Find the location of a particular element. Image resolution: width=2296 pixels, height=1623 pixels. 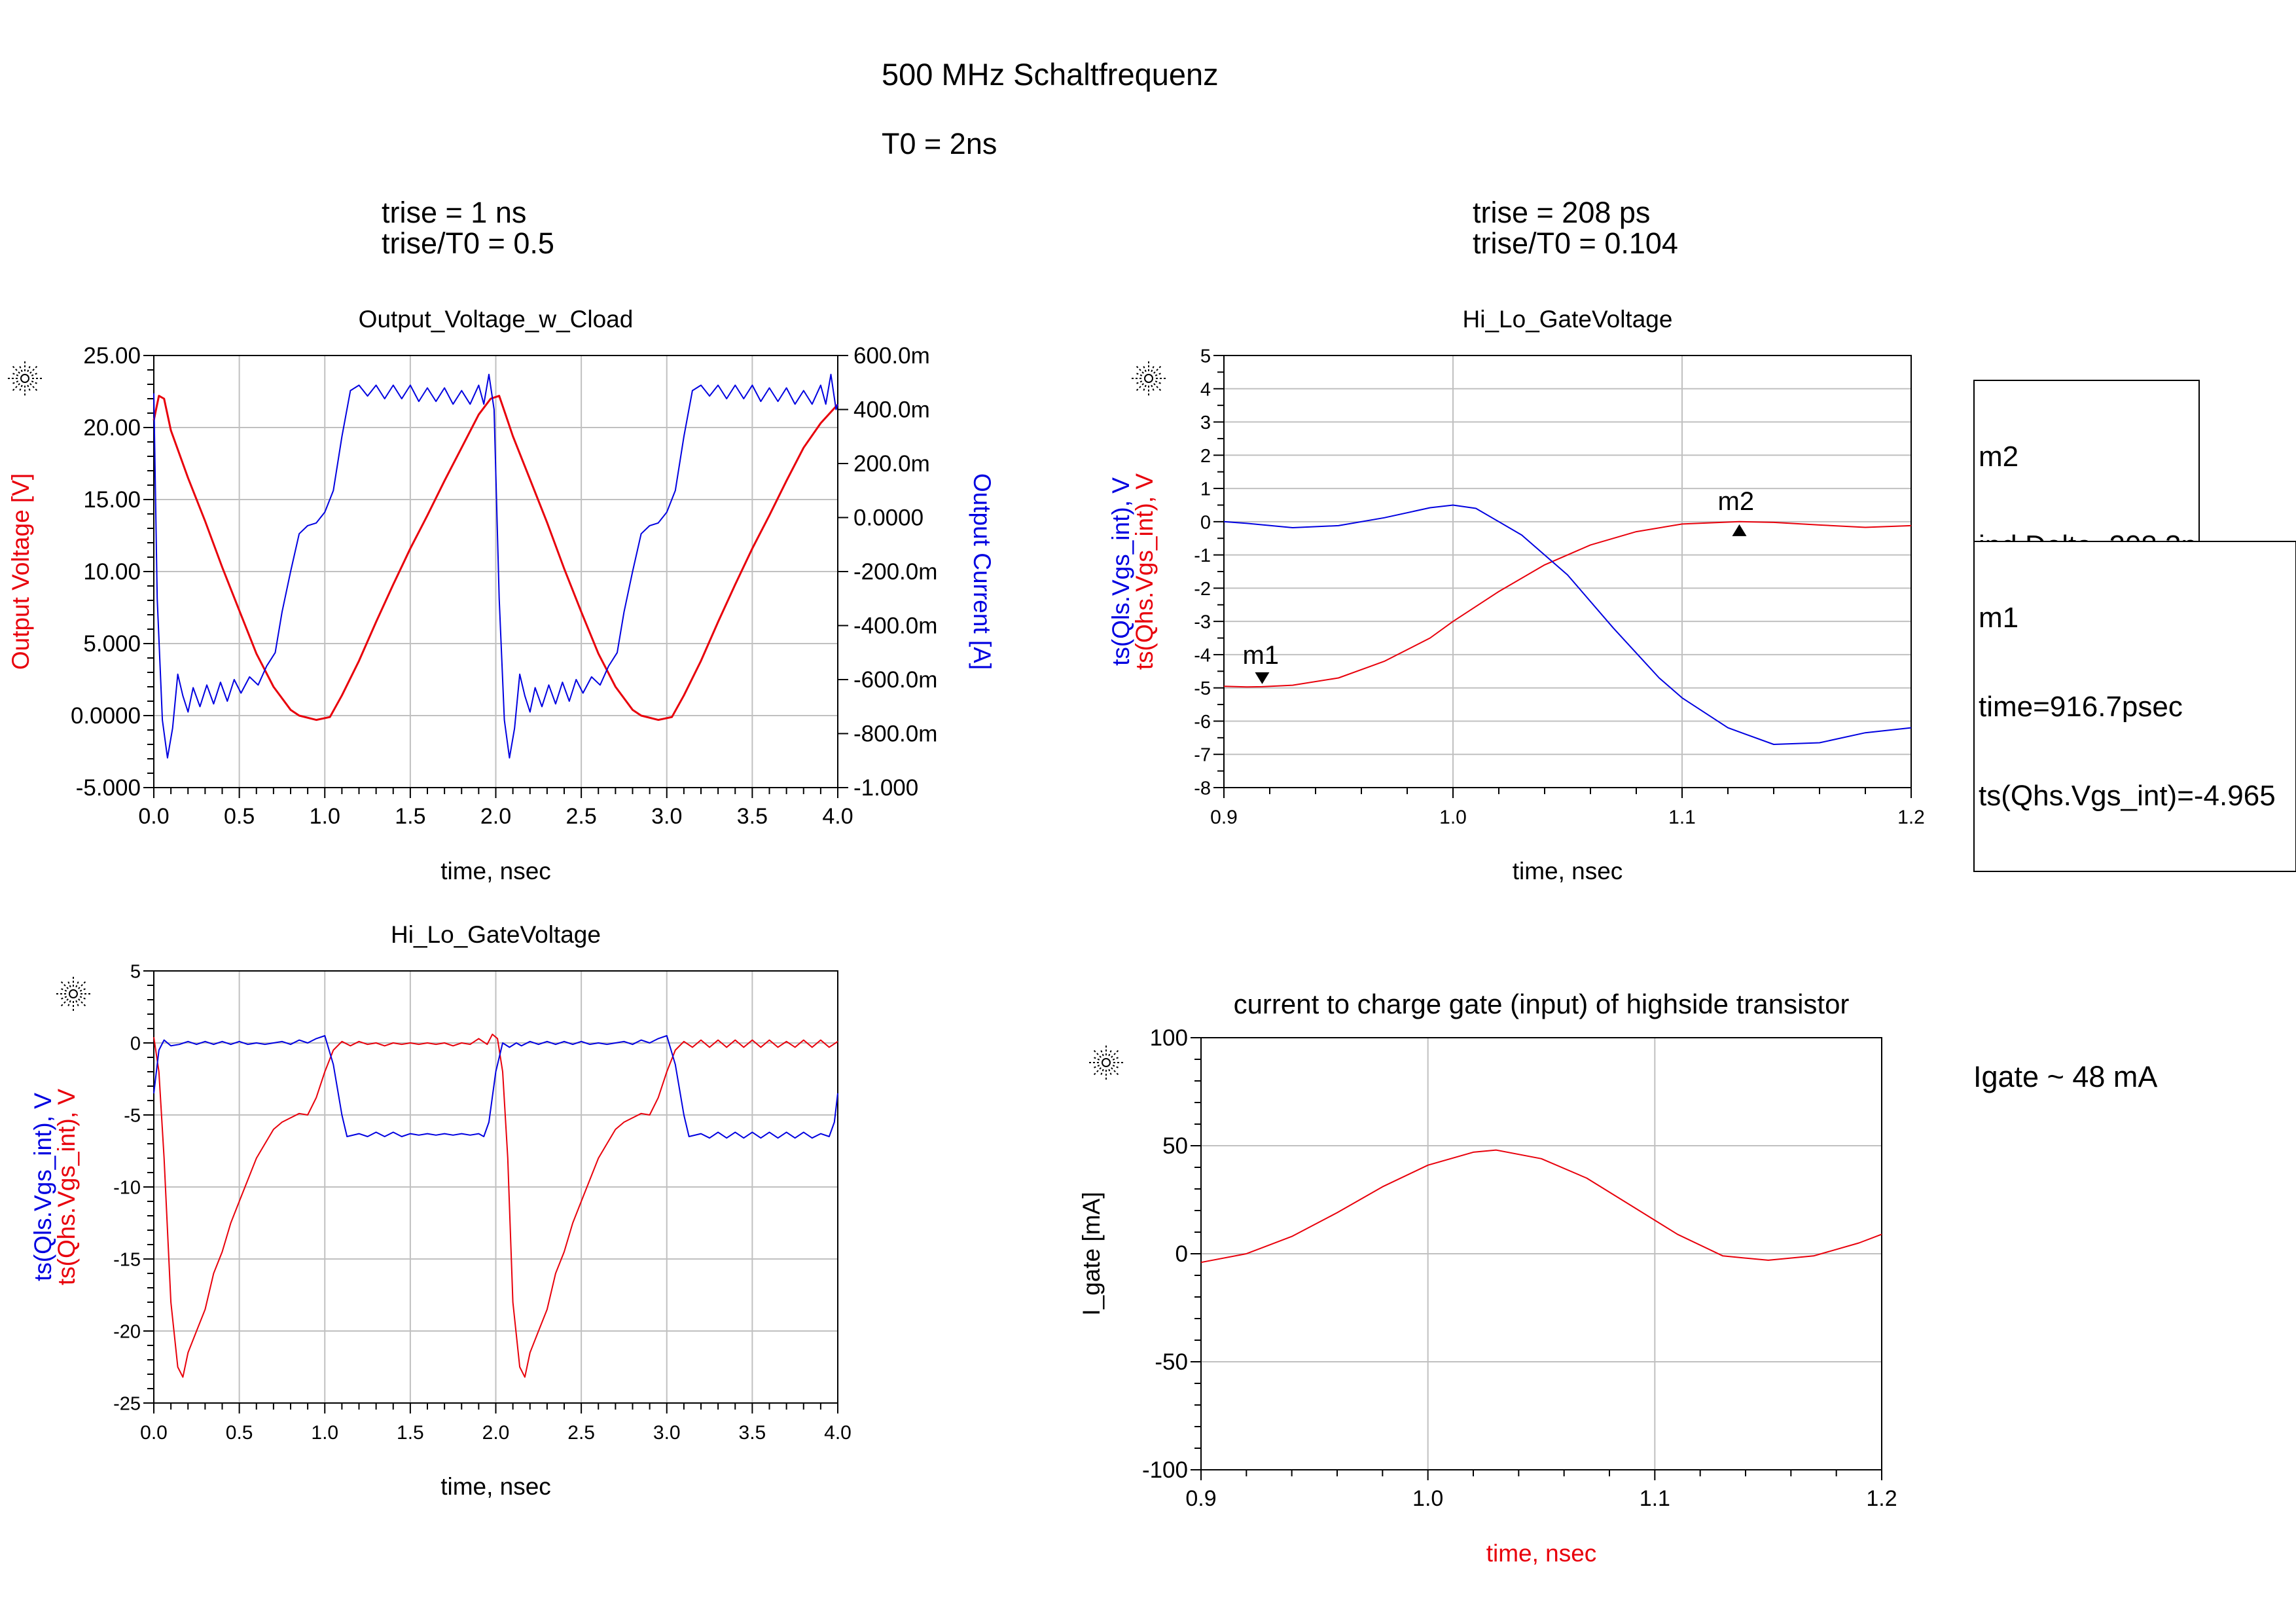

y-tick-label: 4 is located at coordinates (1205, 389).